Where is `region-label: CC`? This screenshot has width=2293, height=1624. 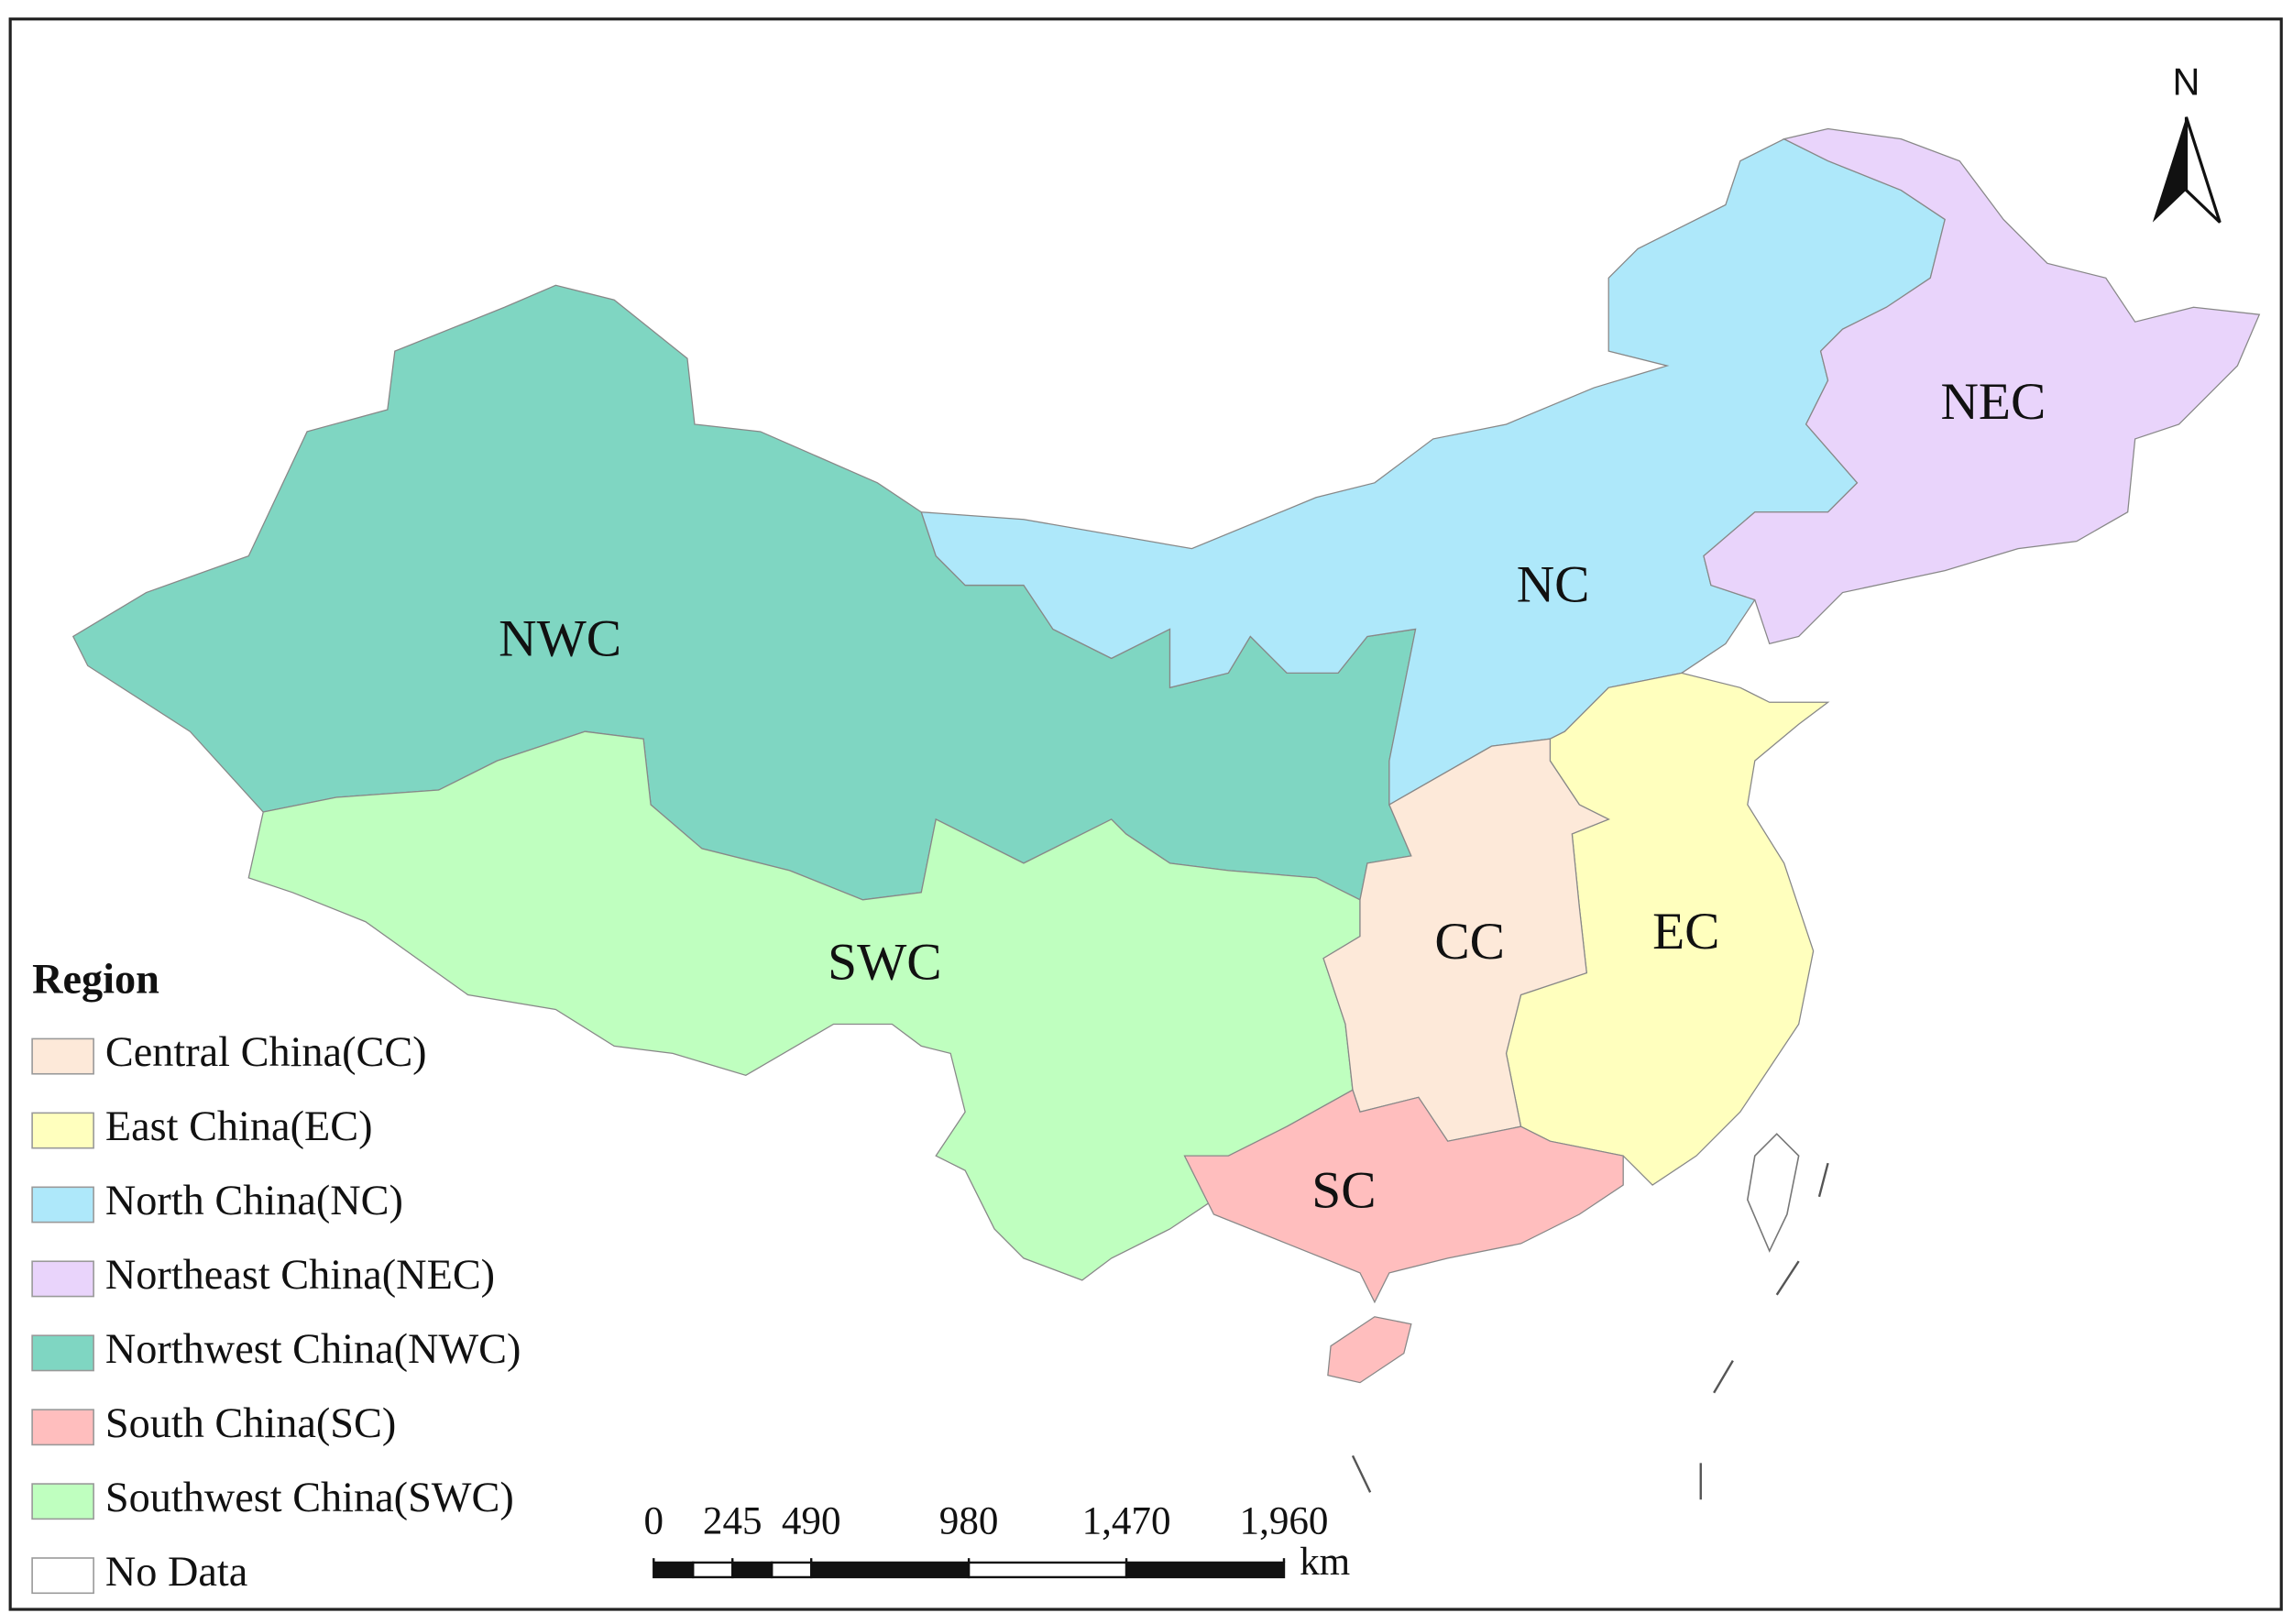 region-label: CC is located at coordinates (1469, 942).